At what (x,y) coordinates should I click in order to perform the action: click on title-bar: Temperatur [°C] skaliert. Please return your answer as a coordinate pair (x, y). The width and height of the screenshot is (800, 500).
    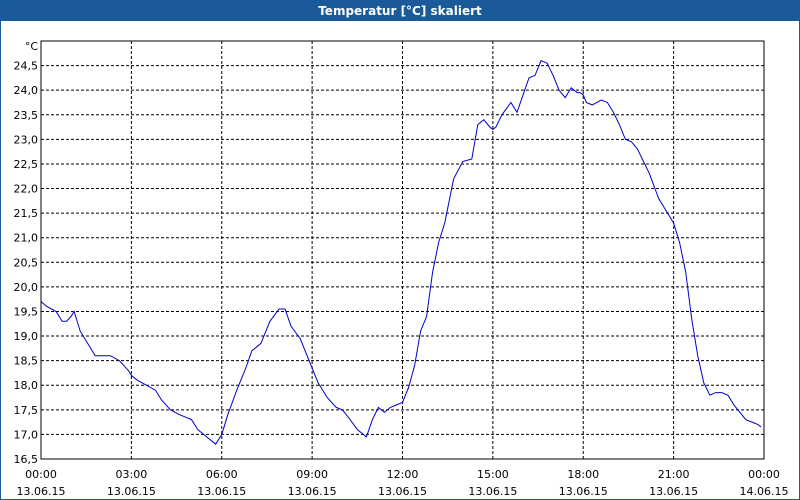
    Looking at the image, I should click on (400, 11).